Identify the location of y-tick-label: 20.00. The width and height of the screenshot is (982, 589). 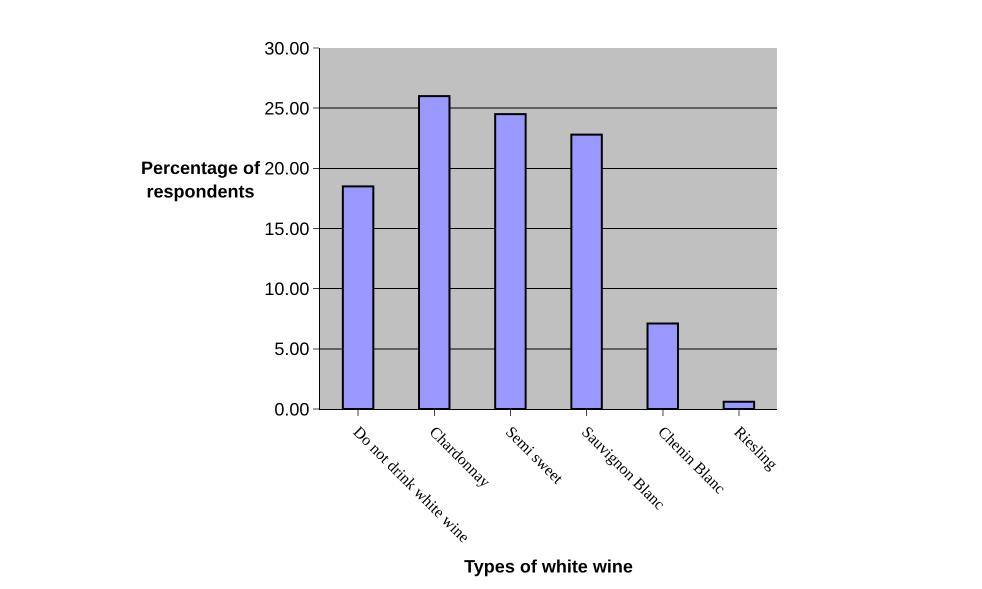
(287, 168).